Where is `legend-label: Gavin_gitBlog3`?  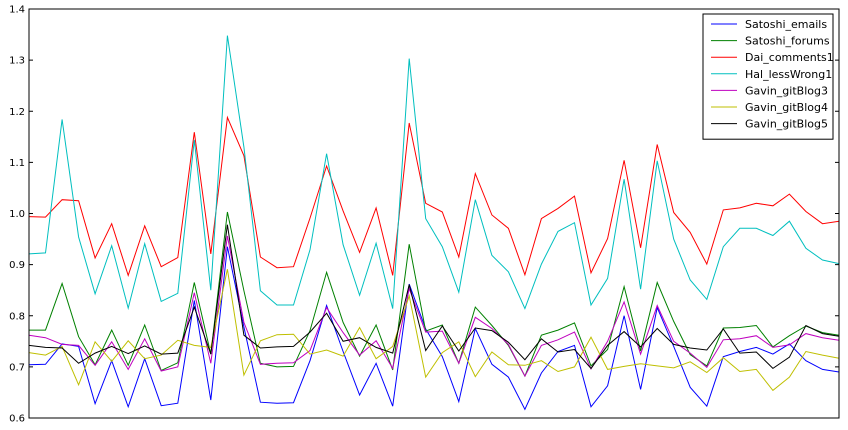 legend-label: Gavin_gitBlog3 is located at coordinates (786, 90).